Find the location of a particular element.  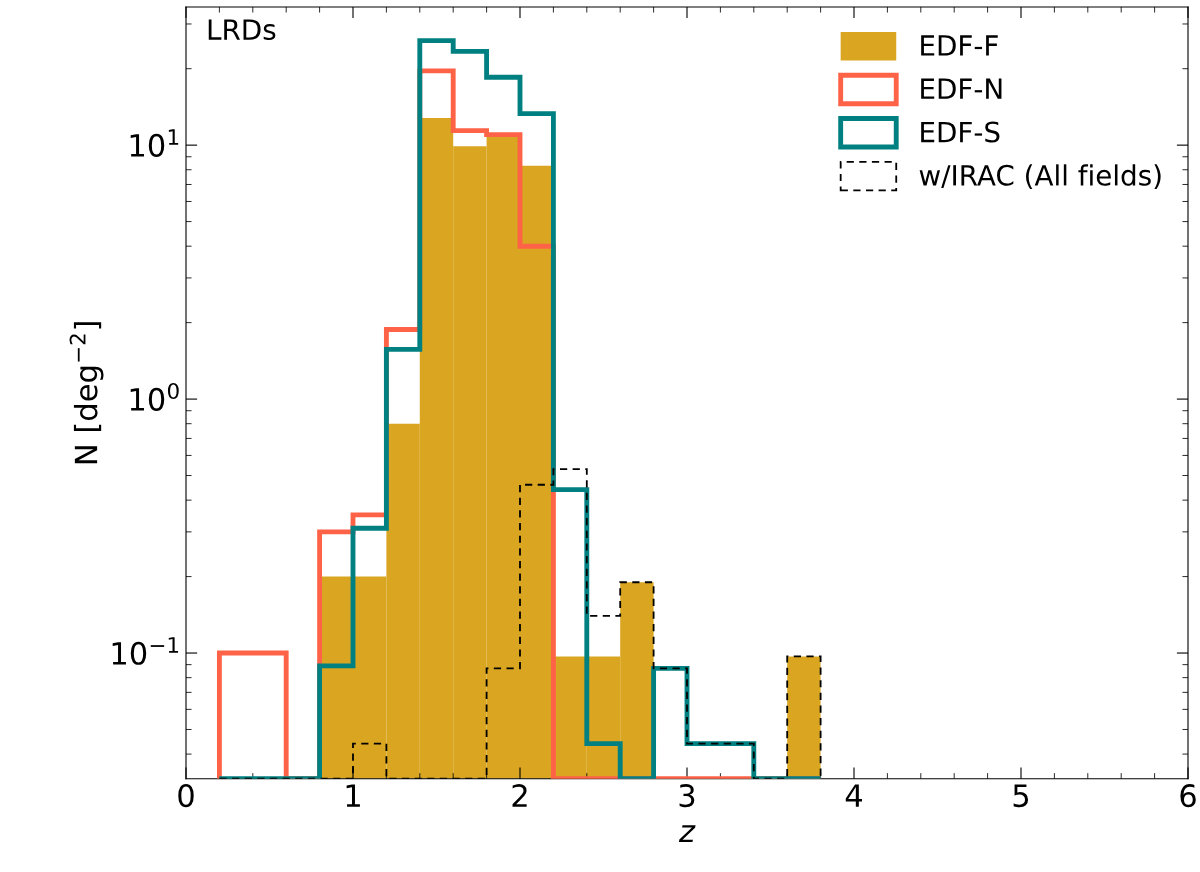

x-tick-label: 3 is located at coordinates (687, 796).